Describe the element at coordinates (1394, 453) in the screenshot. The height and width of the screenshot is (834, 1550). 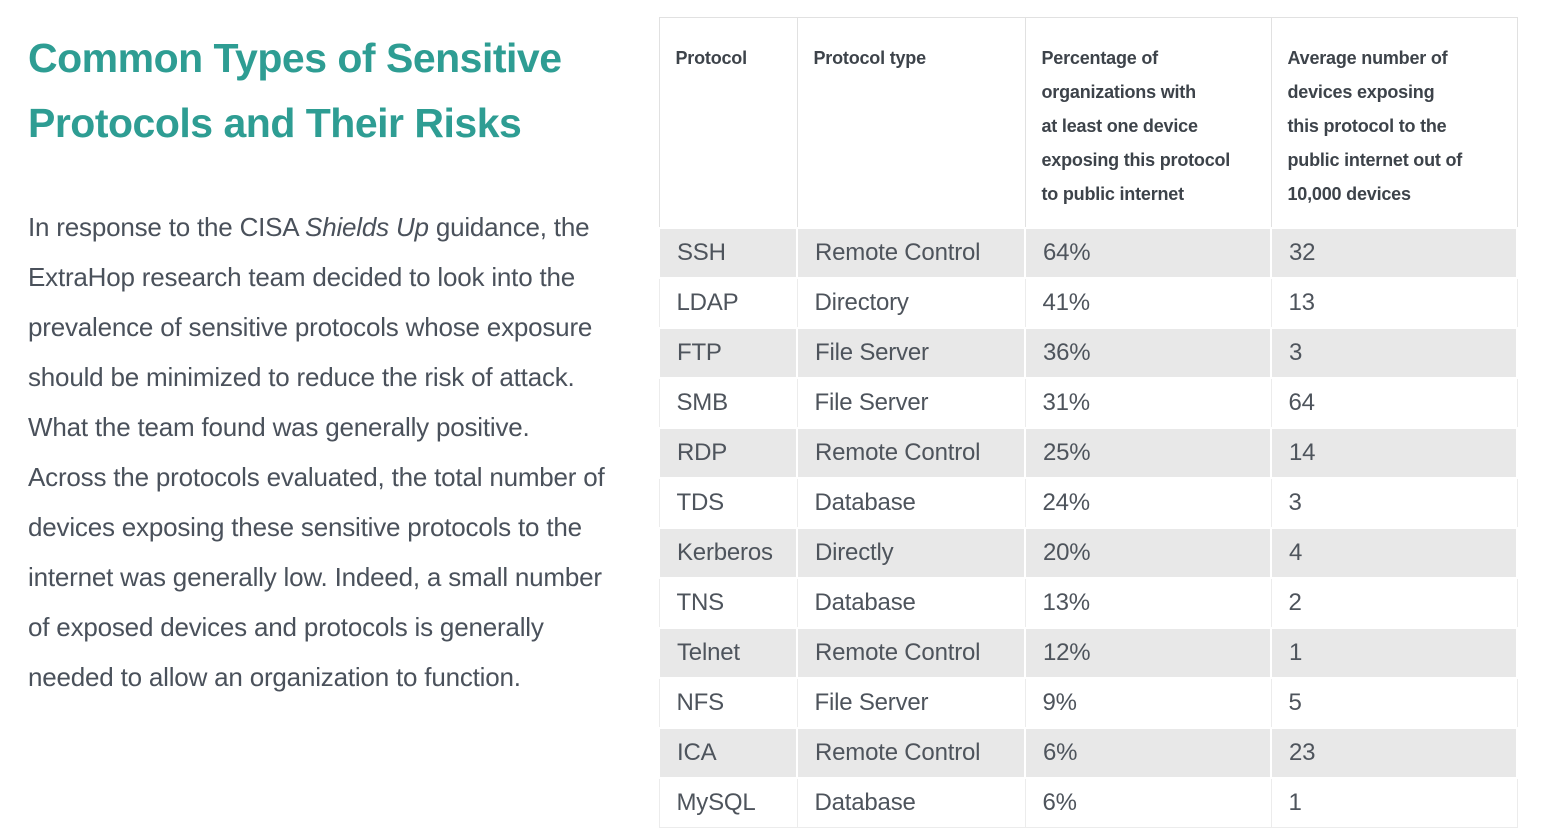
I see `avg-devices-cell: 14` at that location.